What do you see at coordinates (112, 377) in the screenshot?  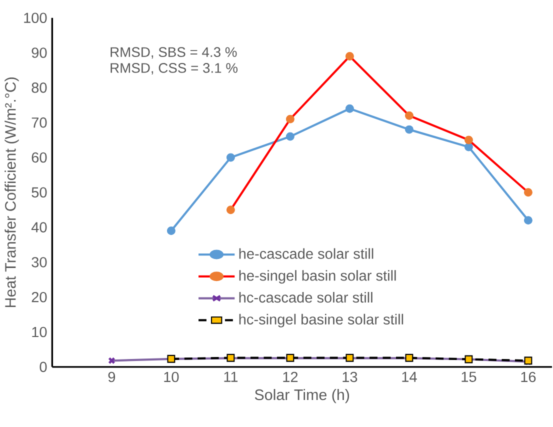 I see `x-tick-label: 9` at bounding box center [112, 377].